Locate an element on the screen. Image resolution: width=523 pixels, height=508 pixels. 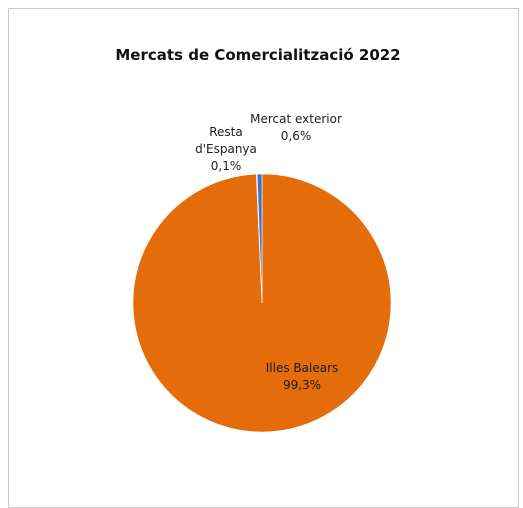
pie-slice-mercat-exterior is located at coordinates (259, 238).